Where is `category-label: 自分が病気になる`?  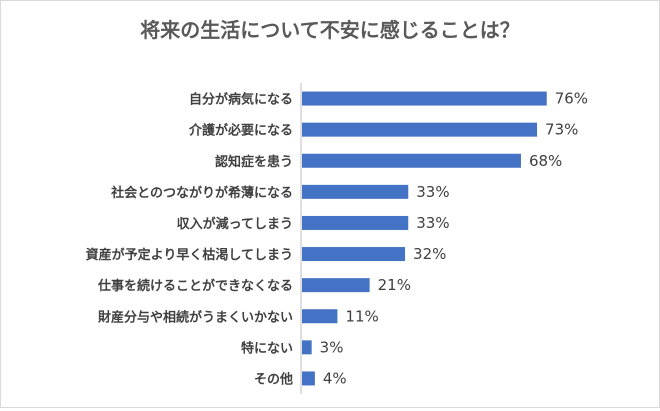
category-label: 自分が病気になる is located at coordinates (241, 100).